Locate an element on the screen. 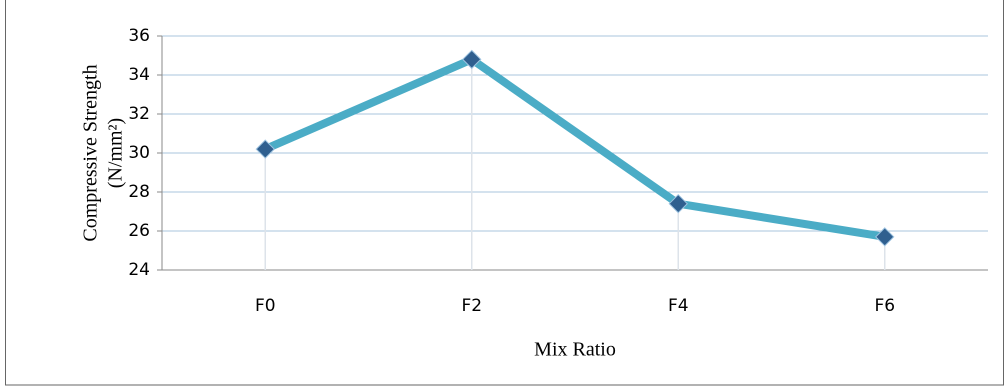  x-axis-title: Mix Ratio is located at coordinates (575, 350).